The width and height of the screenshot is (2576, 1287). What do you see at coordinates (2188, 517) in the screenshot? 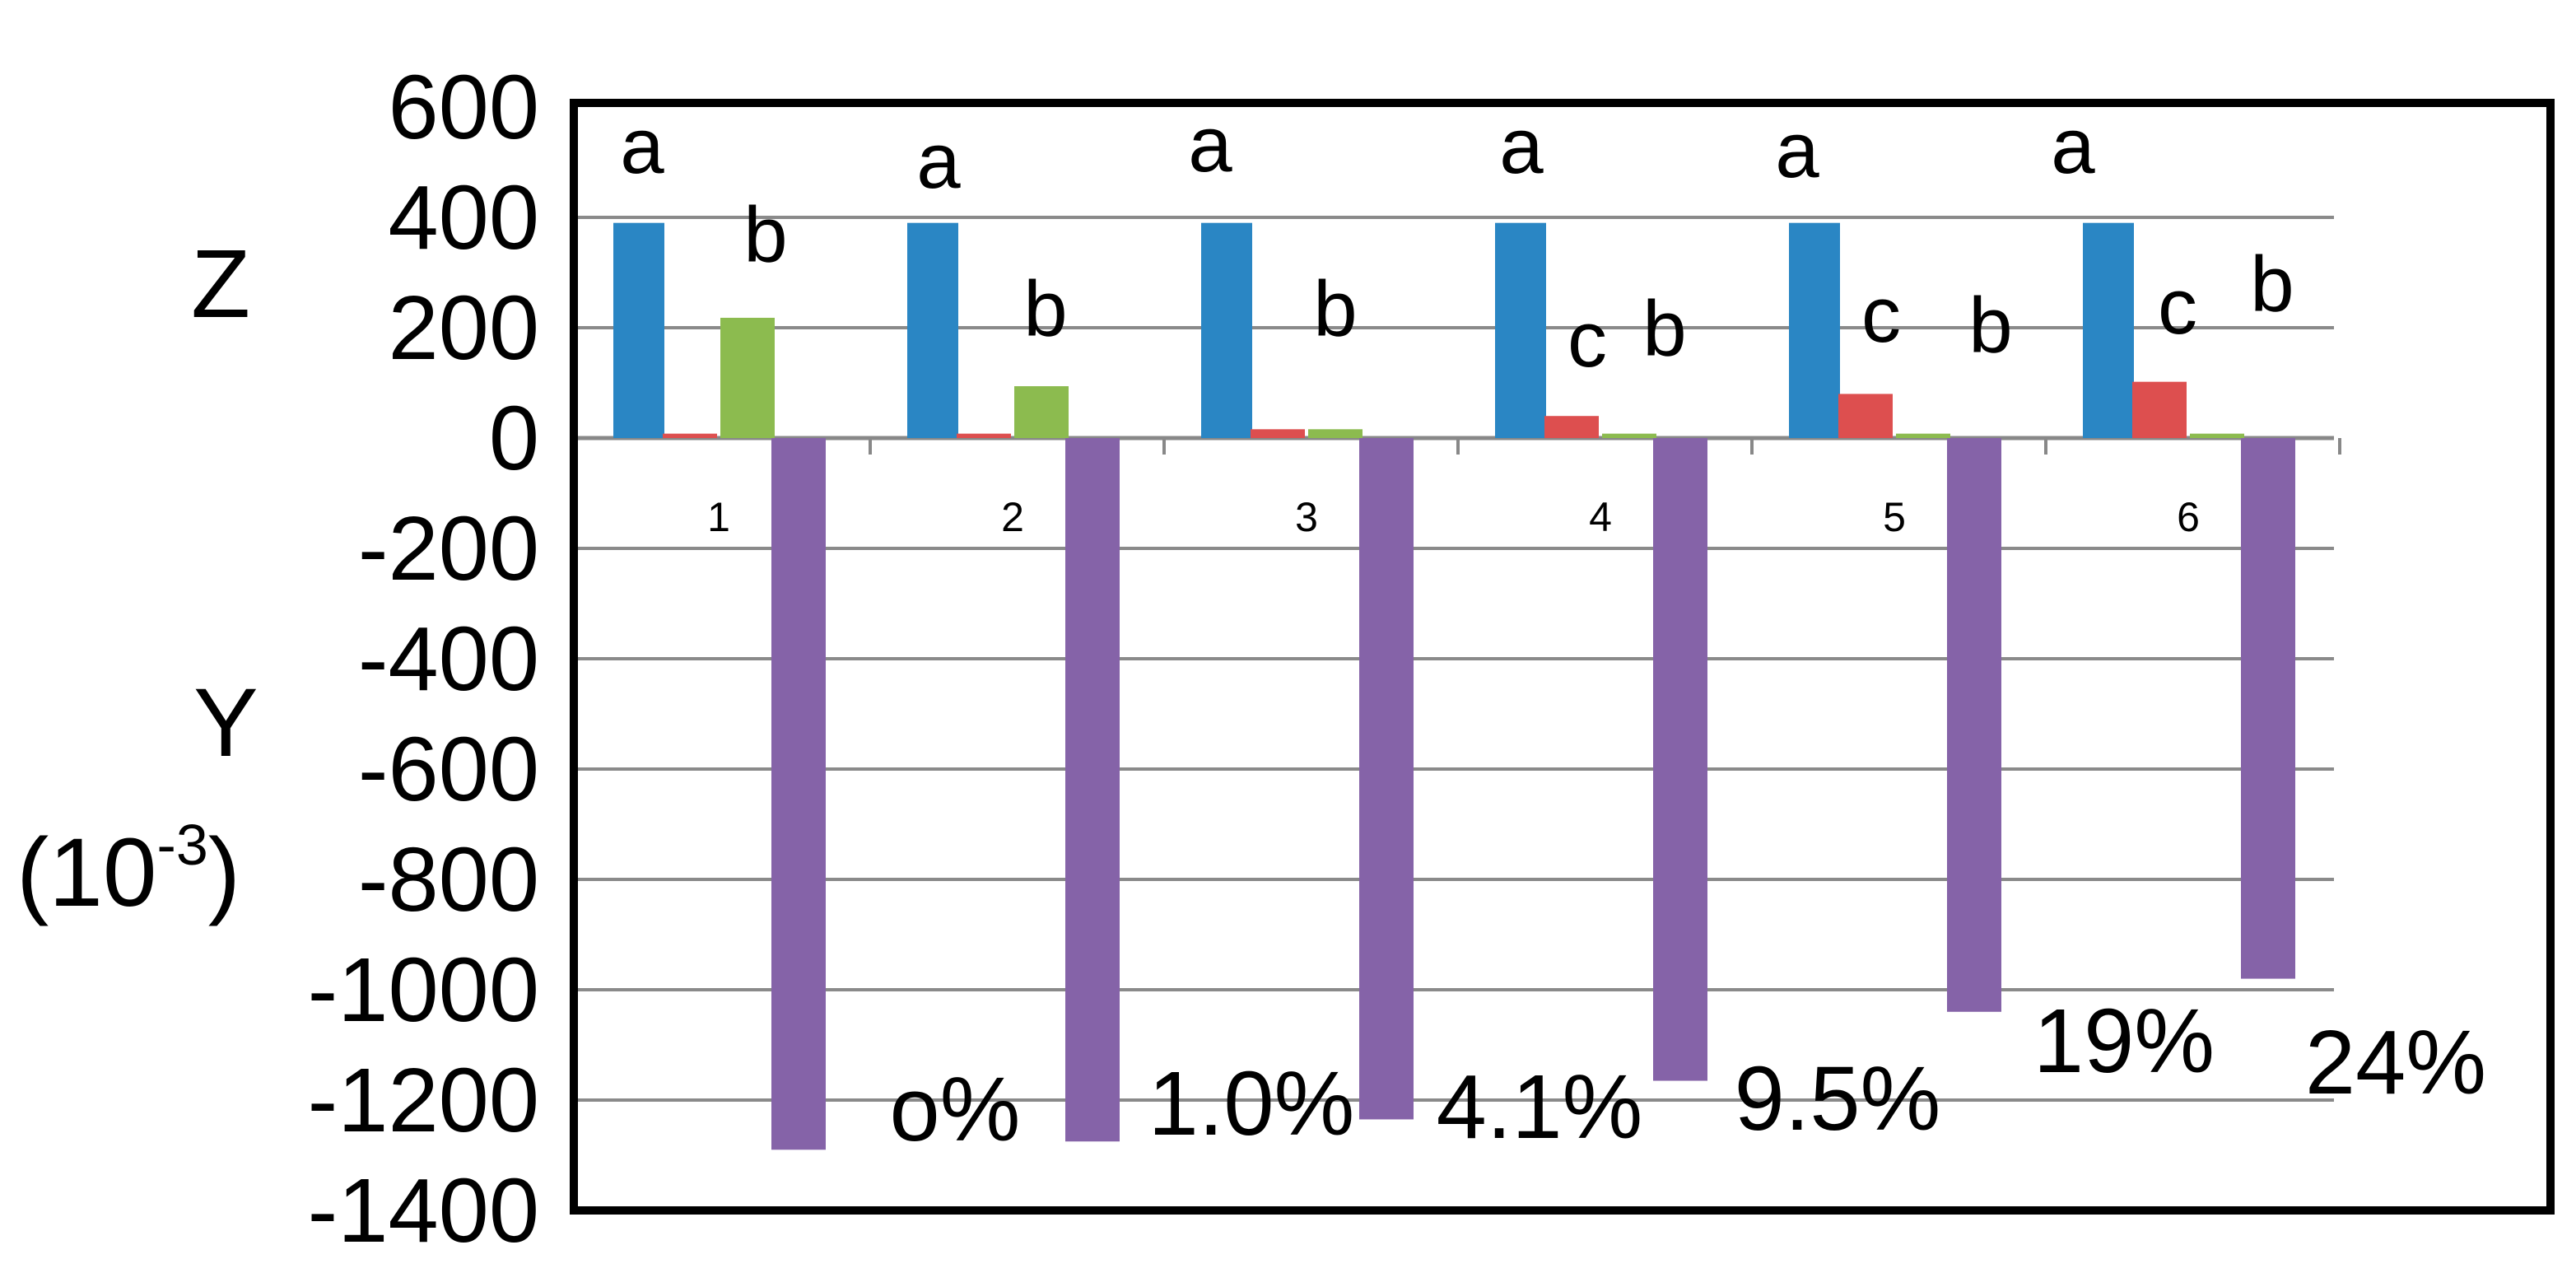
I see `x-tick-label: 6` at bounding box center [2188, 517].